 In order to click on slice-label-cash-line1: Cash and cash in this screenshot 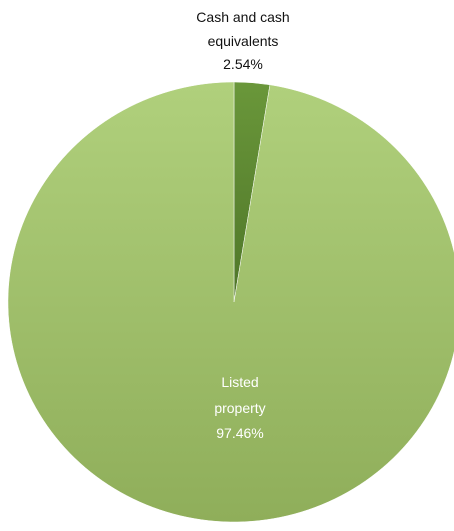, I will do `click(242, 17)`.